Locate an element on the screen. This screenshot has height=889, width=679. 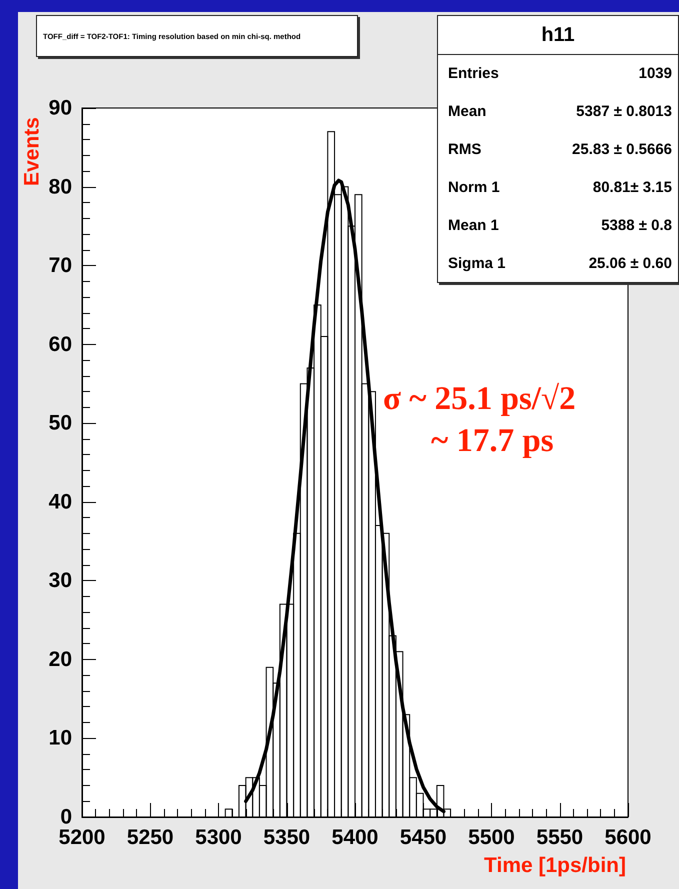
x-tick-label: 5600 is located at coordinates (628, 837).